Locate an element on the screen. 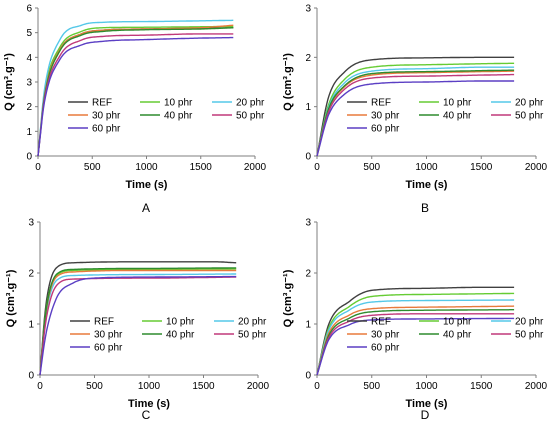 The image size is (550, 427). panel-label: B is located at coordinates (425, 208).